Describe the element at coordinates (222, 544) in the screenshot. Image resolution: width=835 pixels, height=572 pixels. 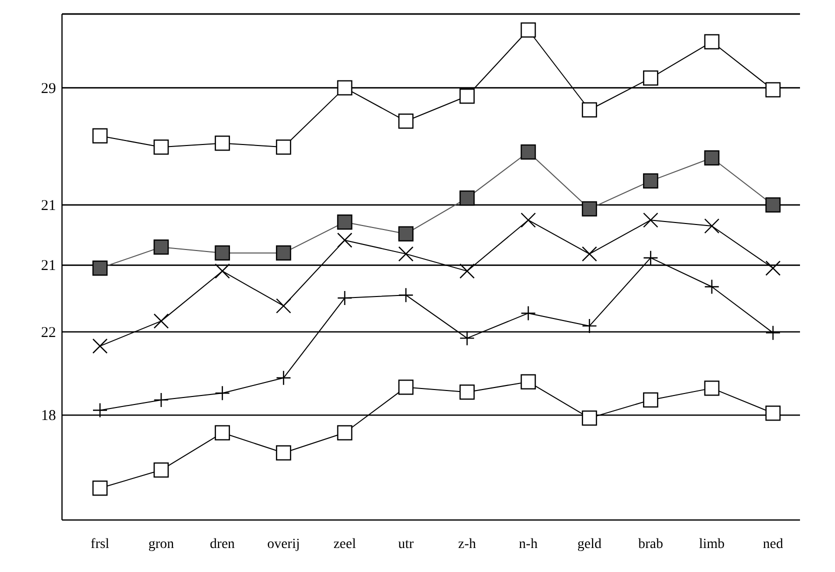
I see `x-tick-label: dren` at that location.